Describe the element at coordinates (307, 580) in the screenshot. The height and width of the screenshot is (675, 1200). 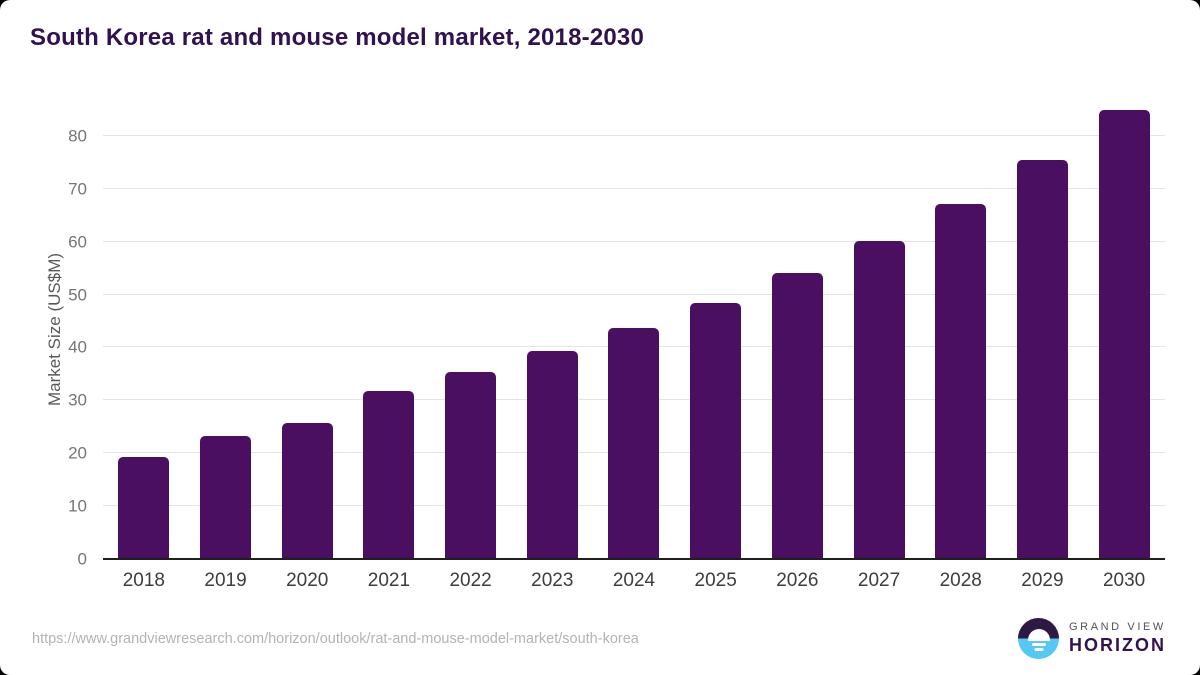
I see `x-tick-label: 2020` at that location.